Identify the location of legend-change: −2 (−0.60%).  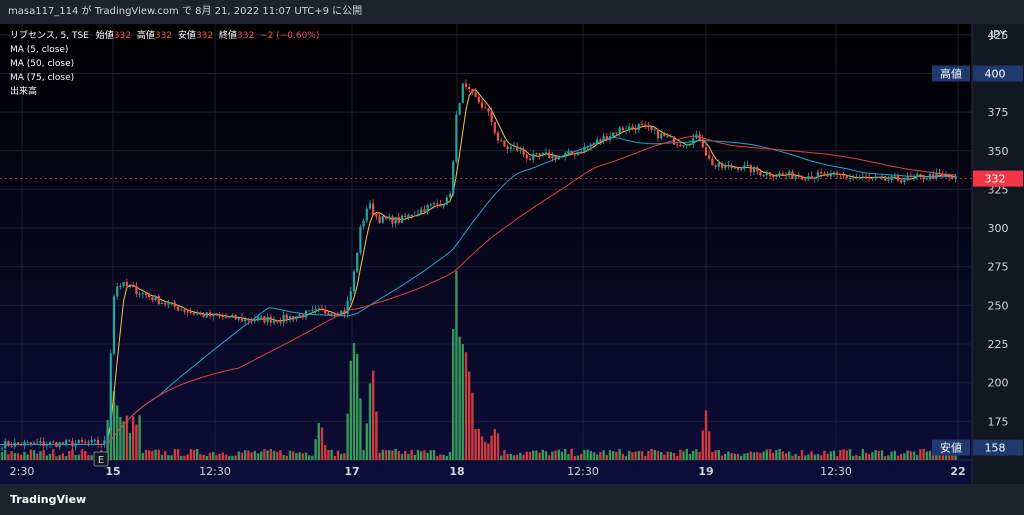
(289, 36).